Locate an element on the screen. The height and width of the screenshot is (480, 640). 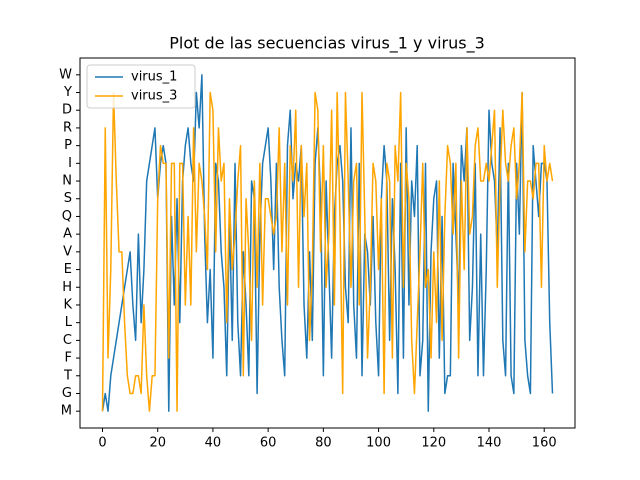
x-tick-label: 120 is located at coordinates (433, 443).